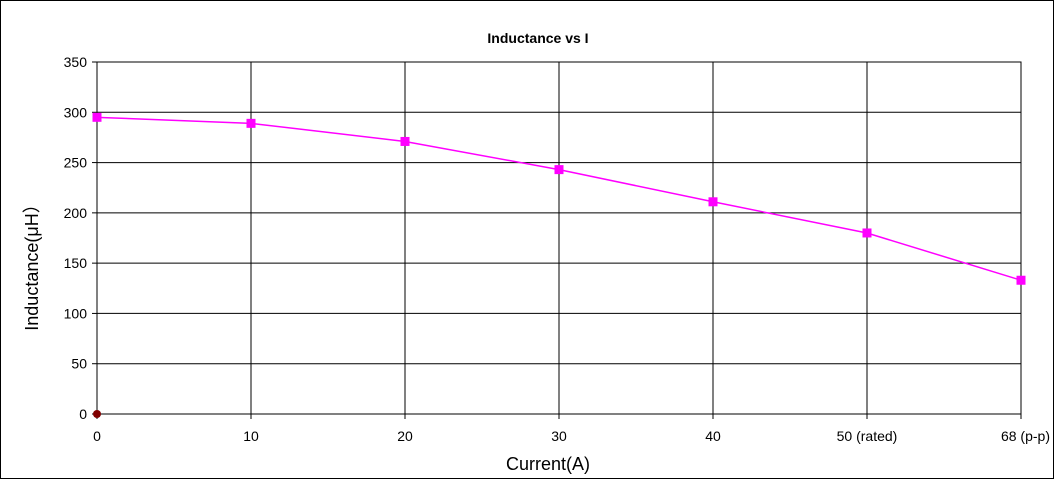 The width and height of the screenshot is (1055, 480). Describe the element at coordinates (867, 436) in the screenshot. I see `x-tick-label: 50 (rated)` at that location.